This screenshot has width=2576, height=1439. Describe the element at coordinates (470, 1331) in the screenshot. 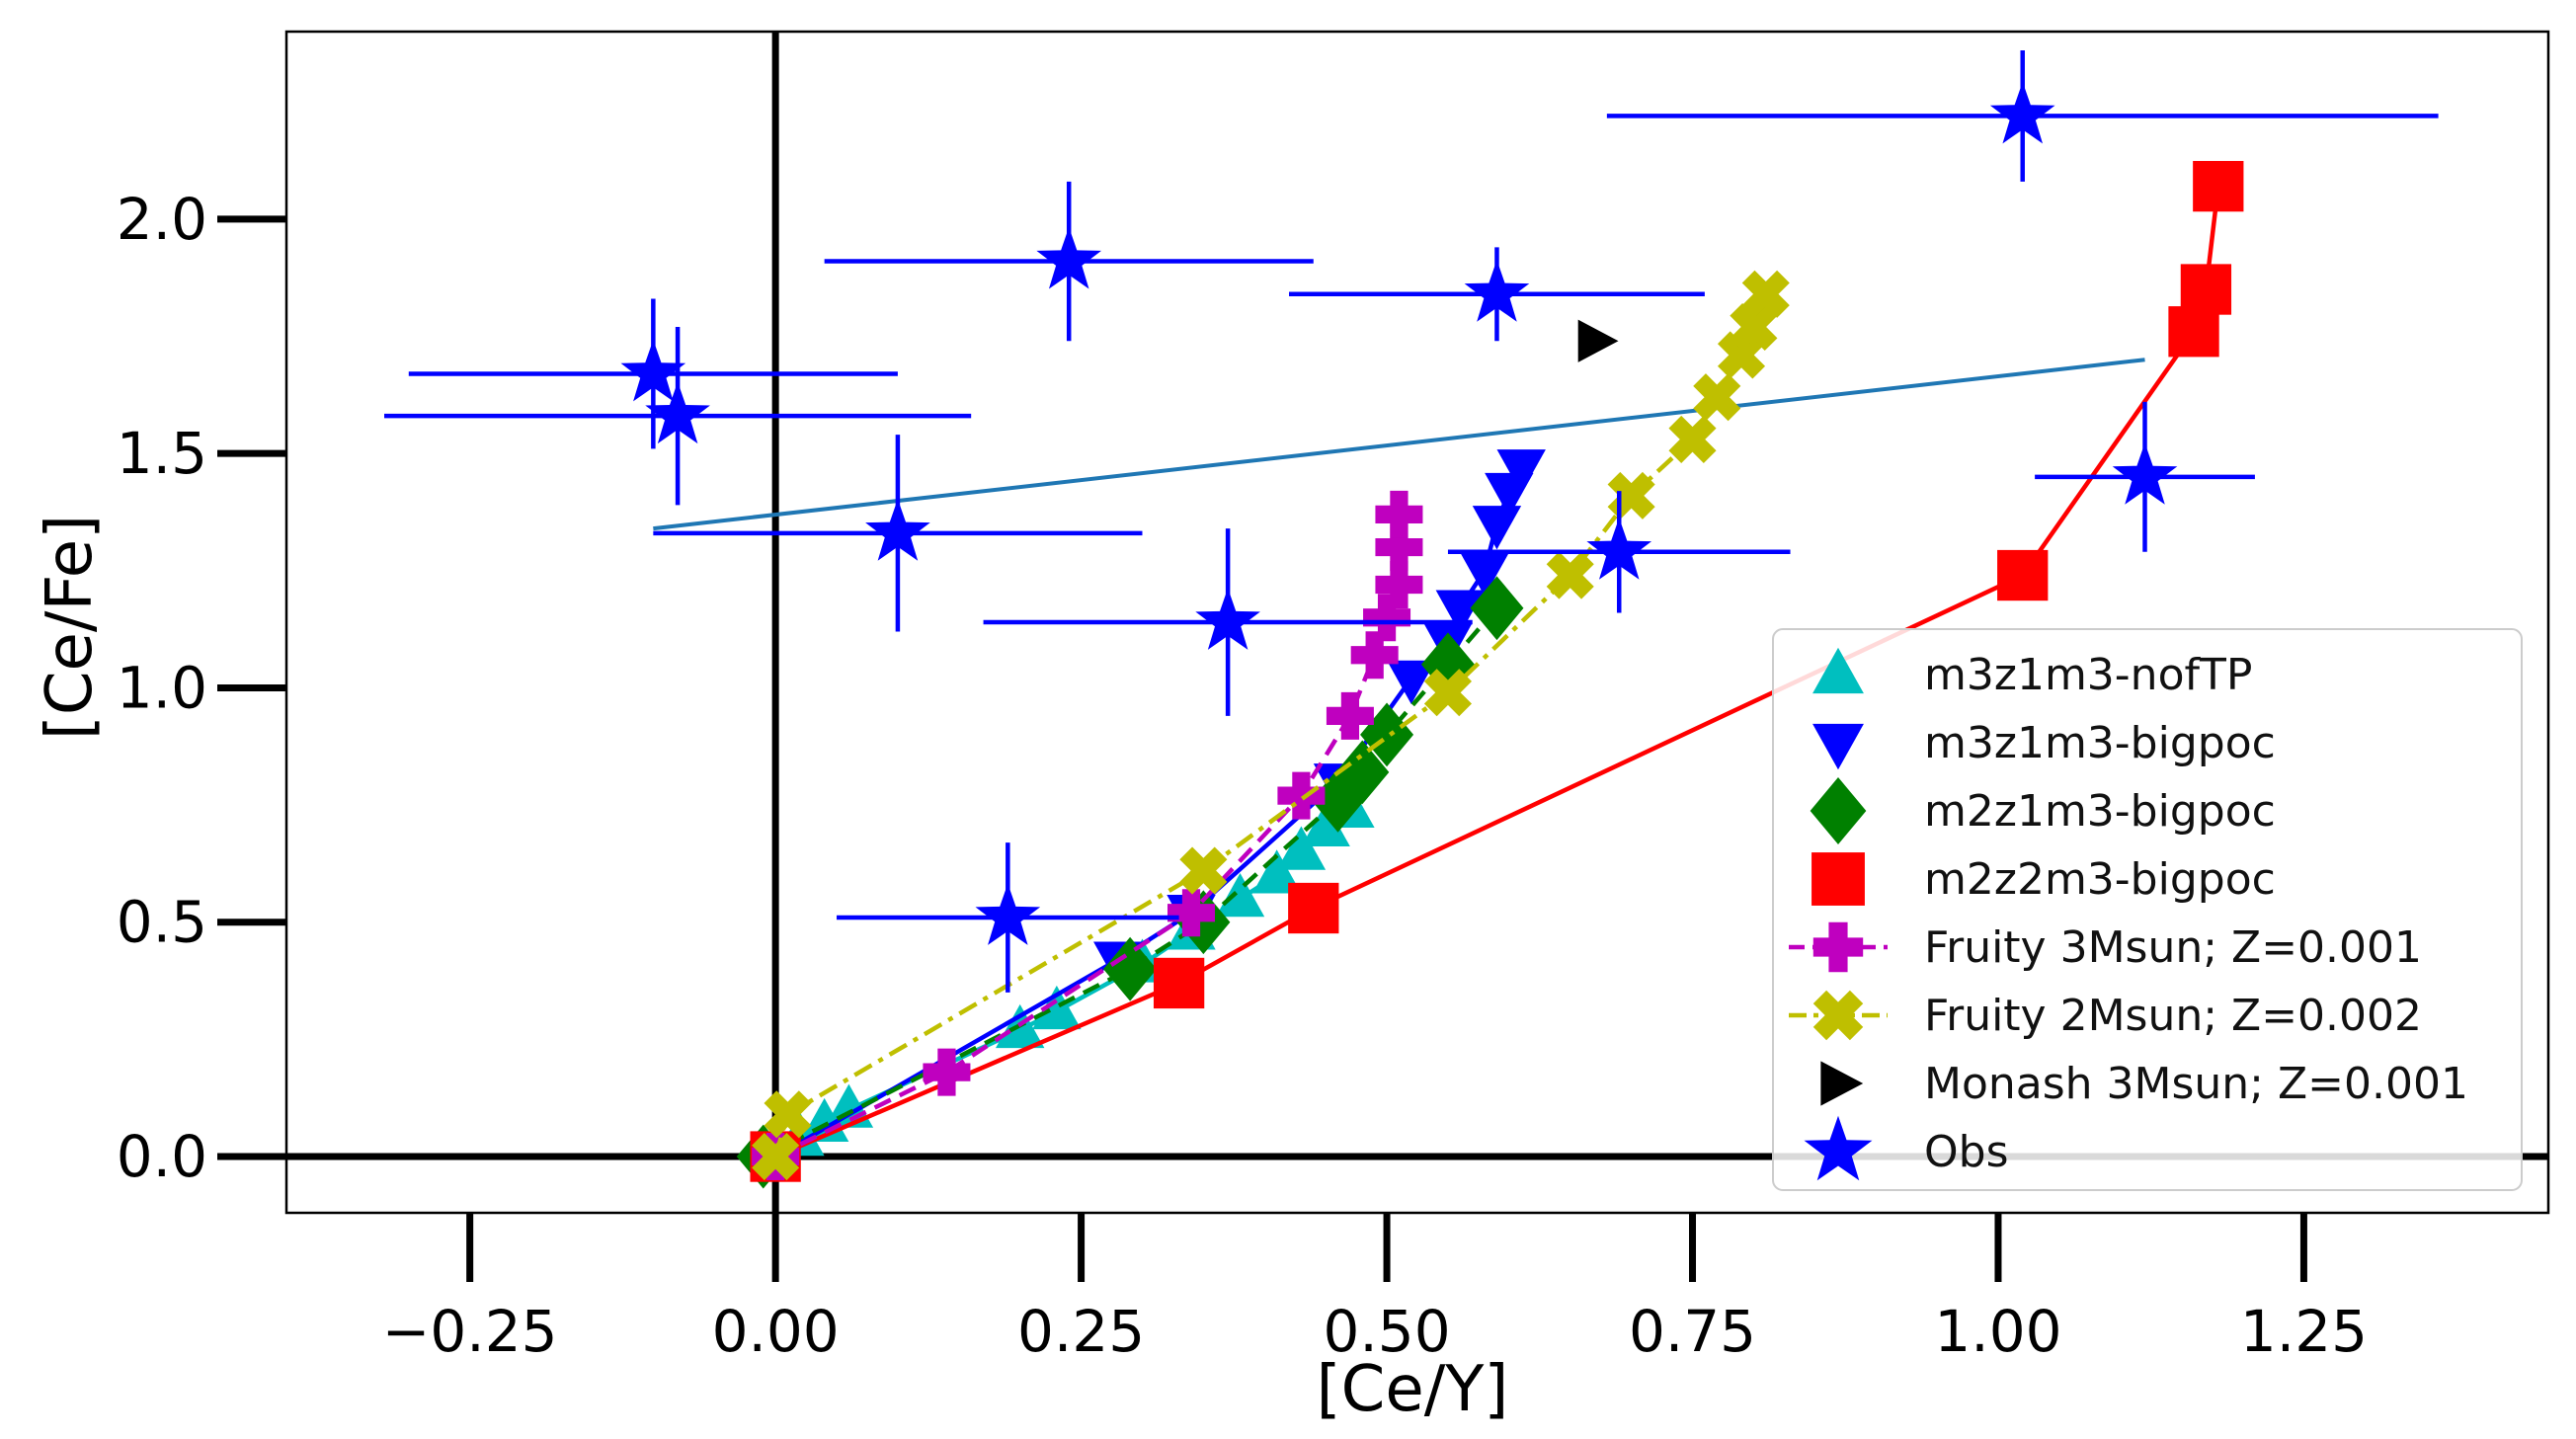

I see `x-tick-label: −0.25` at that location.